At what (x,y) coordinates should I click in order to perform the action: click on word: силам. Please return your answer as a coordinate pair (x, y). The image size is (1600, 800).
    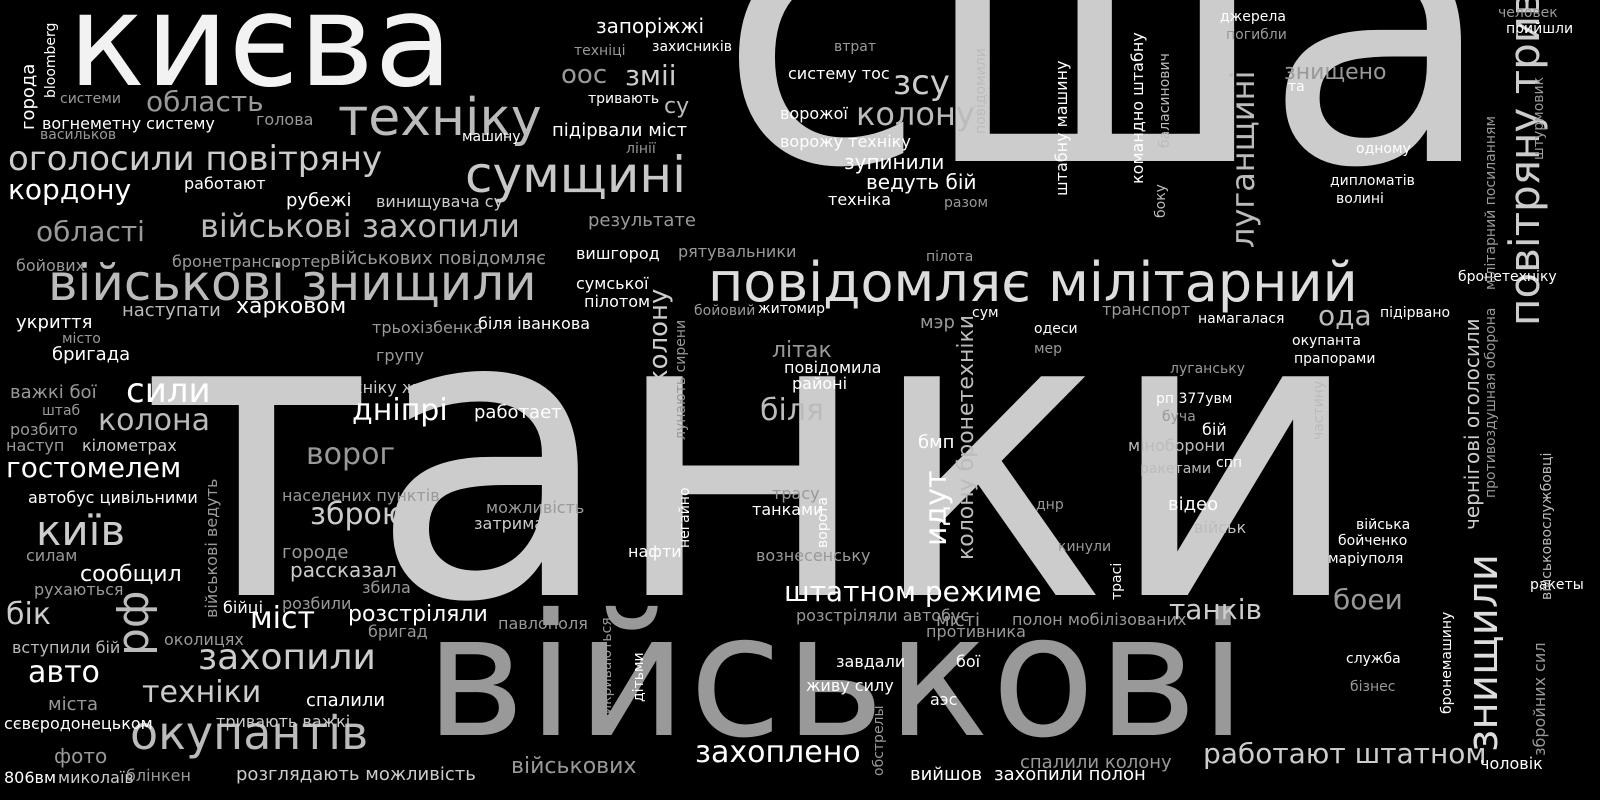
    Looking at the image, I should click on (52, 555).